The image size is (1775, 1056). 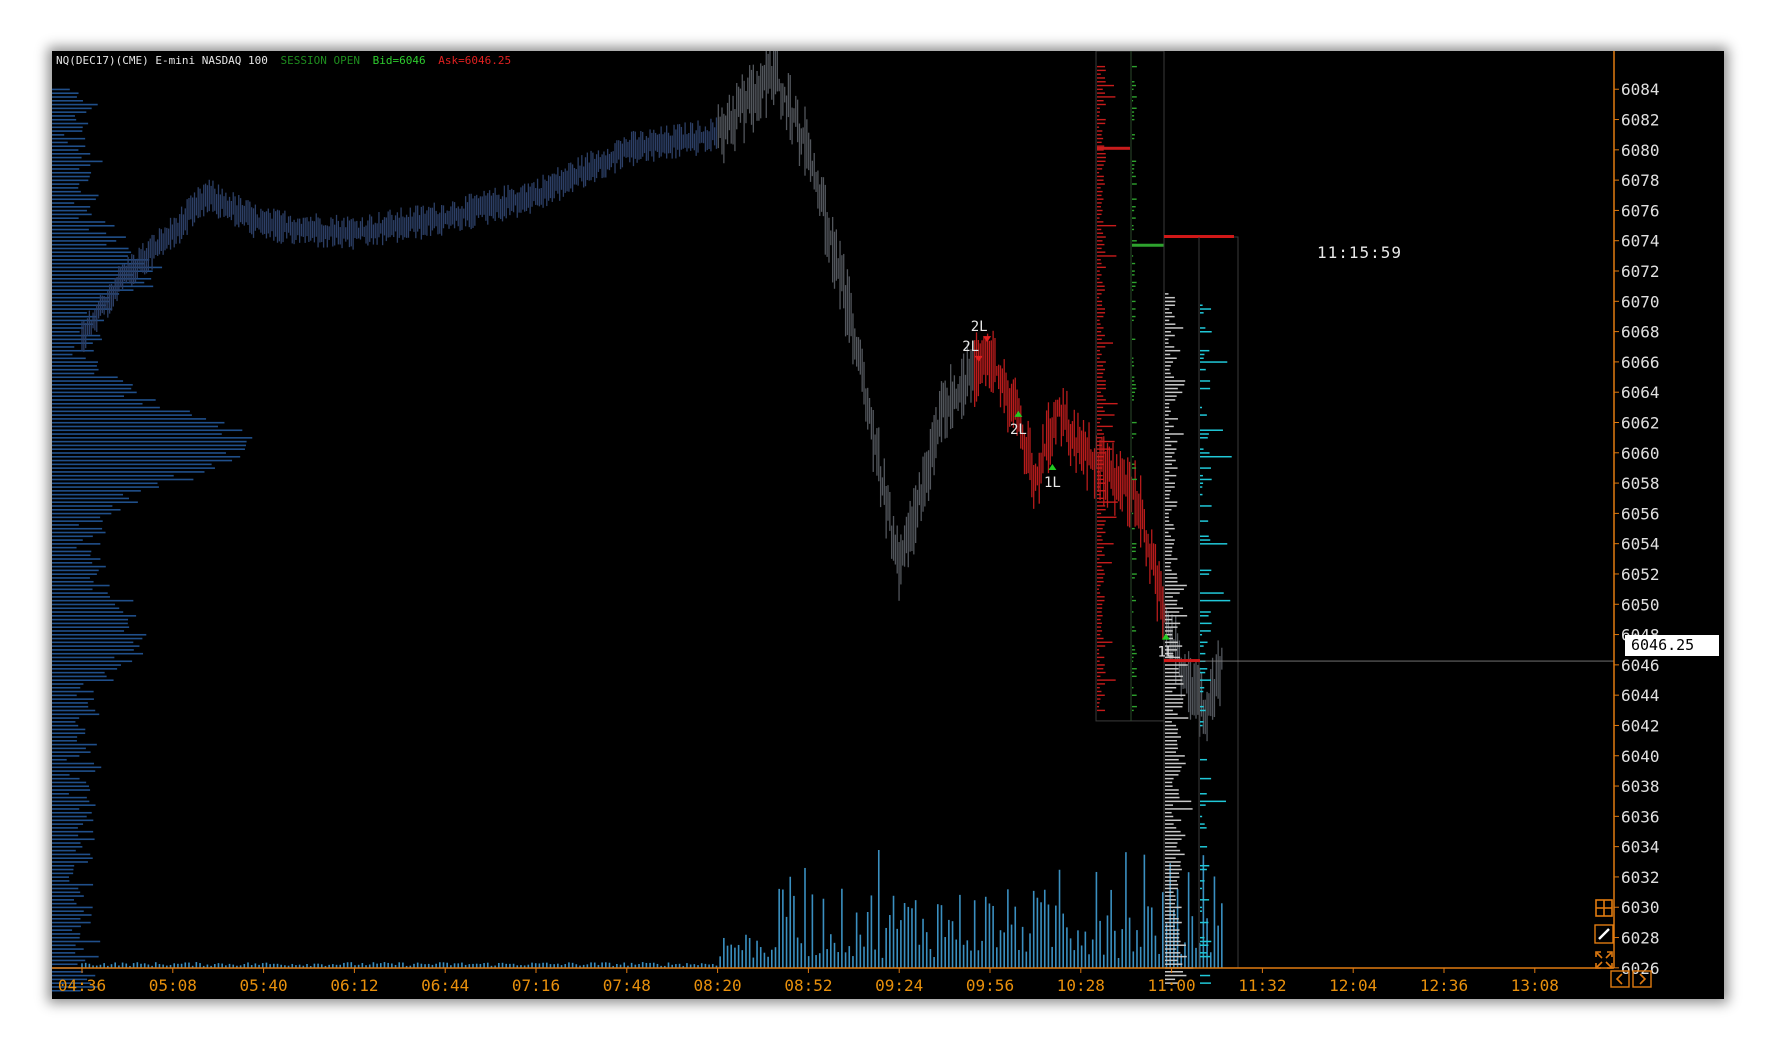 I want to click on time-tick-label: 08:20, so click(x=718, y=985).